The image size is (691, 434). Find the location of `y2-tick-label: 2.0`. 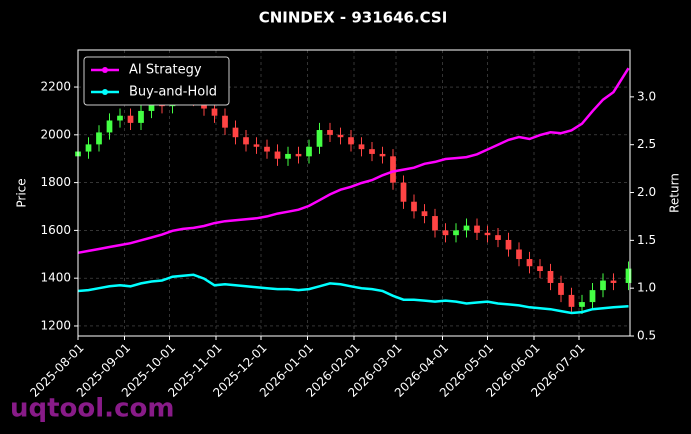

y2-tick-label: 2.0 is located at coordinates (646, 192).